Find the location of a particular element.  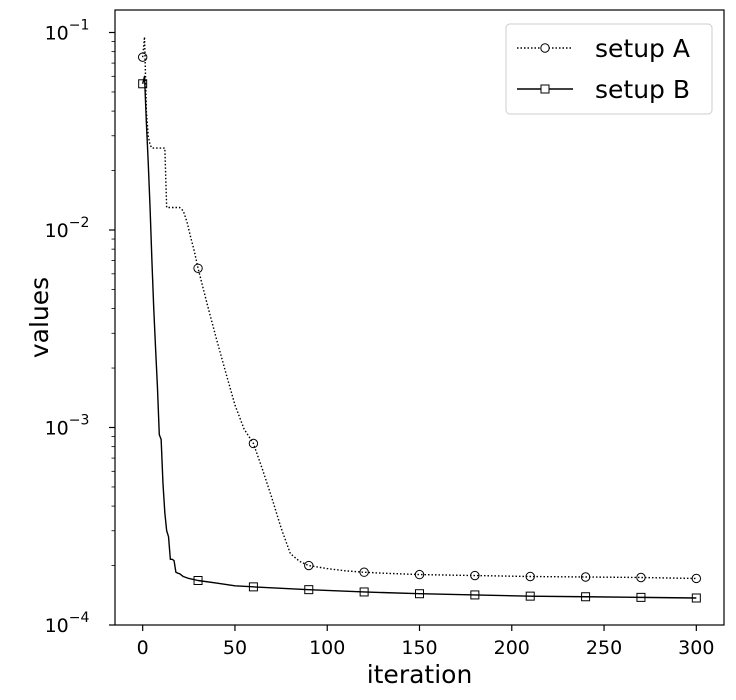

x-axis: 0 50 100 150 200 250 300 is located at coordinates (425, 642).